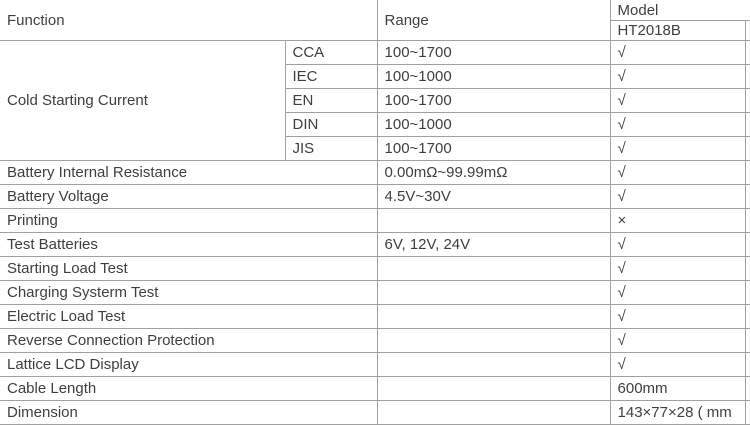 This screenshot has height=425, width=750. Describe the element at coordinates (189, 268) in the screenshot. I see `function-cell: Starting Load Test` at that location.